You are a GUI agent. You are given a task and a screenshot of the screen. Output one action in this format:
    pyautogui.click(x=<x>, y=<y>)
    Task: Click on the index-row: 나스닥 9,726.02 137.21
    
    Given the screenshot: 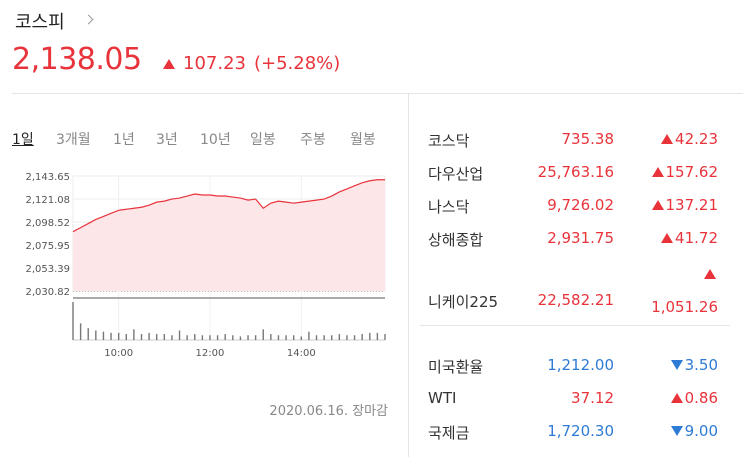 What is the action you would take?
    pyautogui.click(x=573, y=209)
    